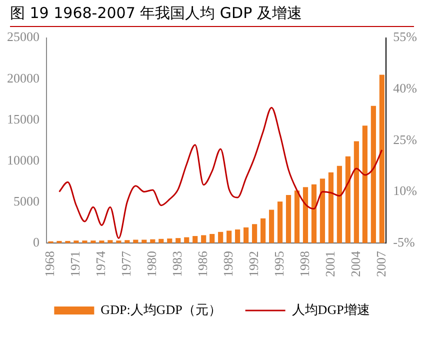 The image size is (424, 339). Describe the element at coordinates (253, 264) in the screenshot. I see `x-tick-label: 1992` at that location.